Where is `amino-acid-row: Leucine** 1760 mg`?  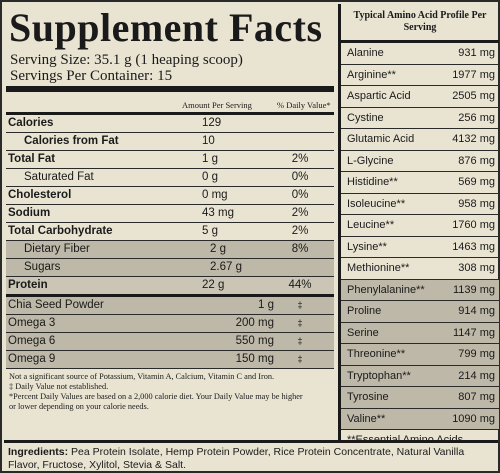 amino-acid-row: Leucine** 1760 mg is located at coordinates (420, 226).